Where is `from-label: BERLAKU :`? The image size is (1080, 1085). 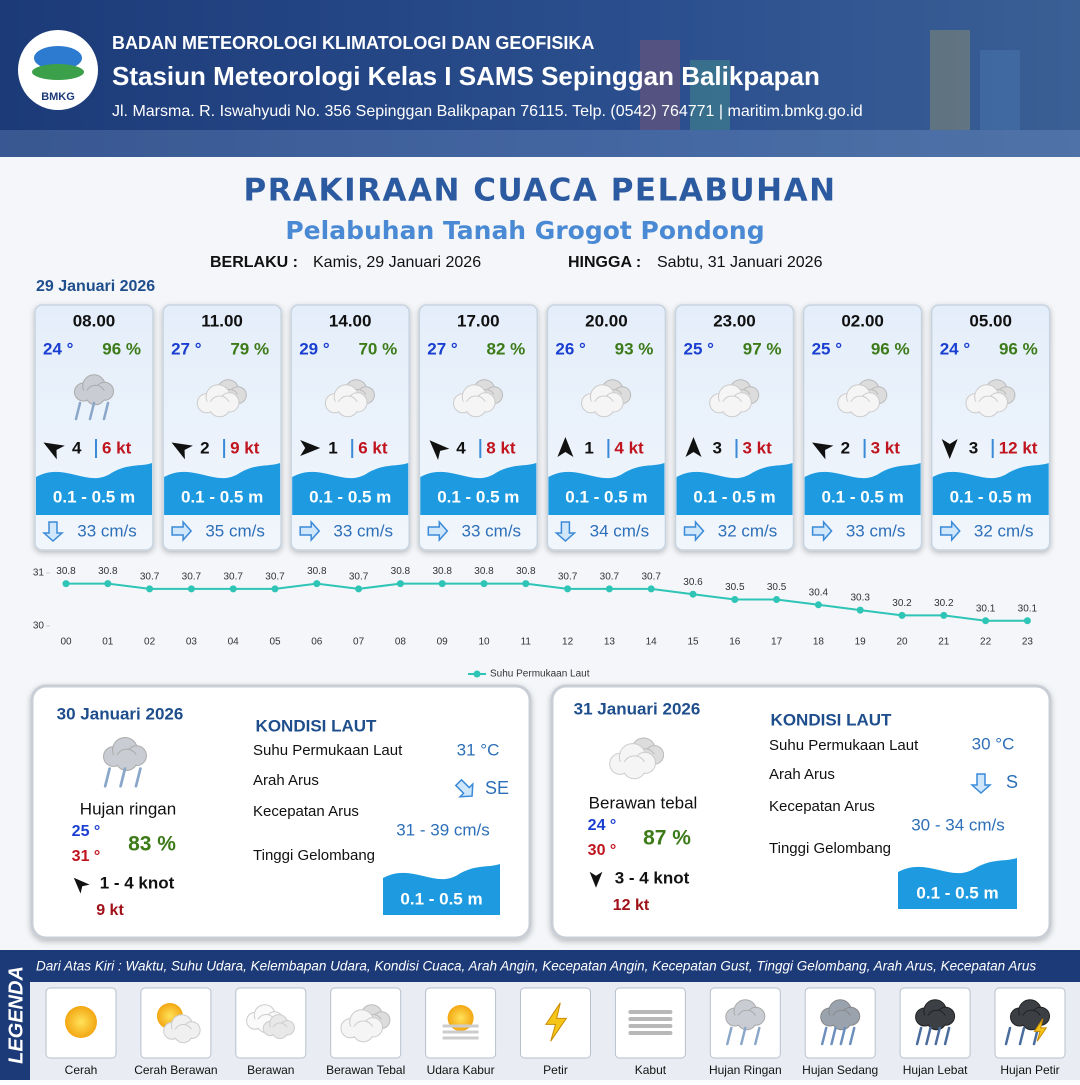 from-label: BERLAKU : is located at coordinates (254, 262).